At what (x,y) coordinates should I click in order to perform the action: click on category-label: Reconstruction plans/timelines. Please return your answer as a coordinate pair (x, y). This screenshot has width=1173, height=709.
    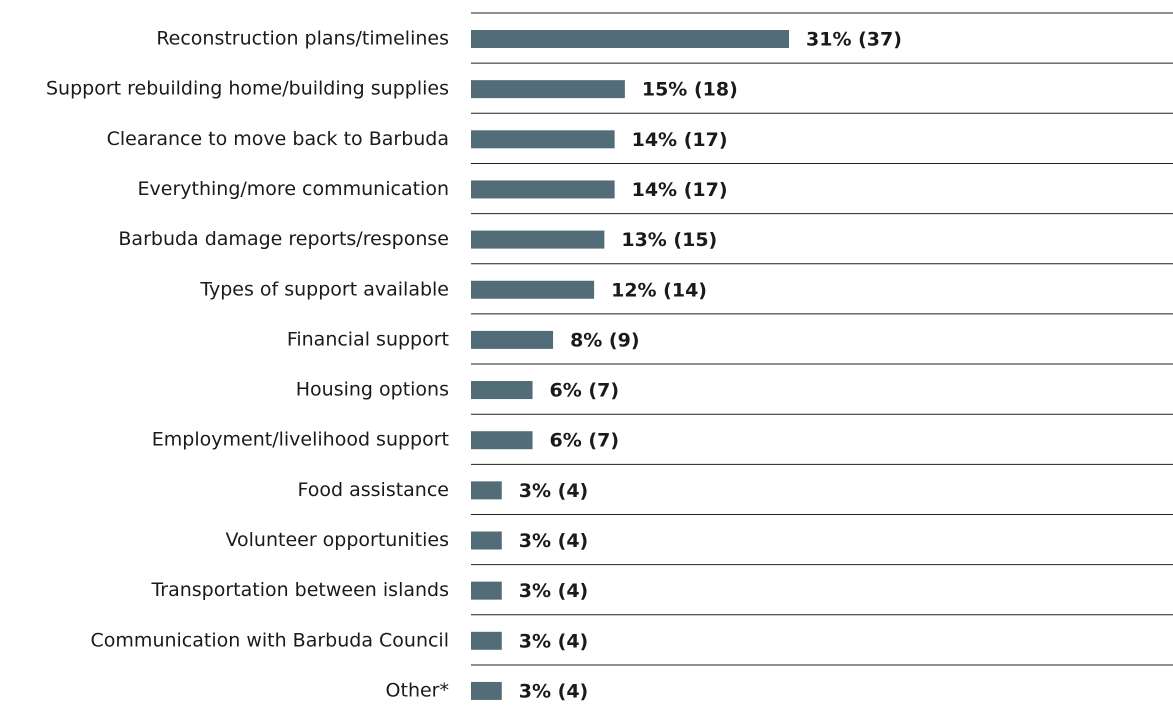
    Looking at the image, I should click on (302, 39).